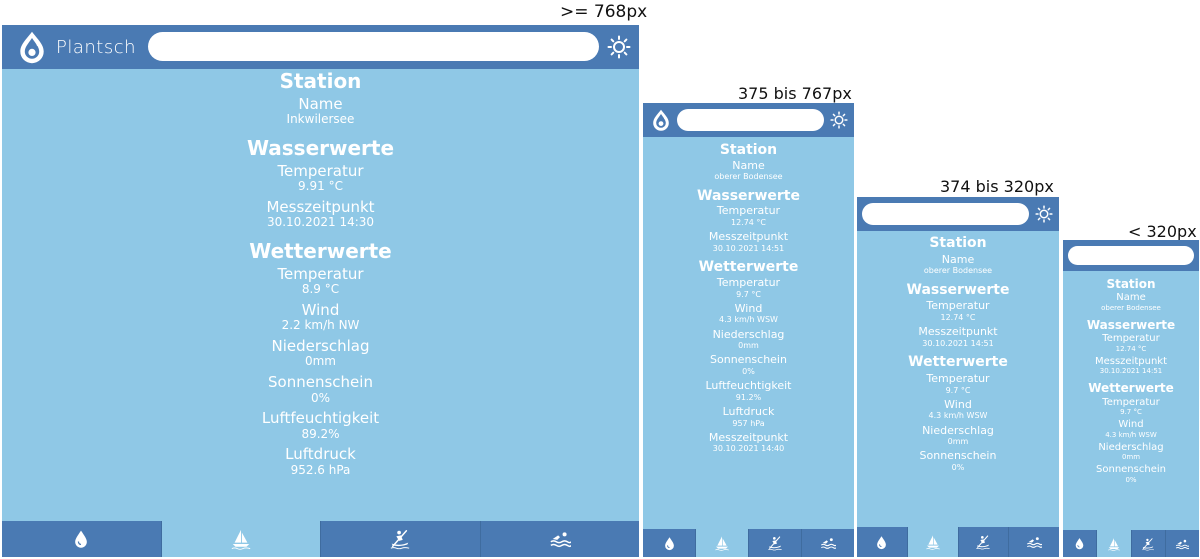  Describe the element at coordinates (748, 412) in the screenshot. I see `label-pressure: Luftdruck` at that location.